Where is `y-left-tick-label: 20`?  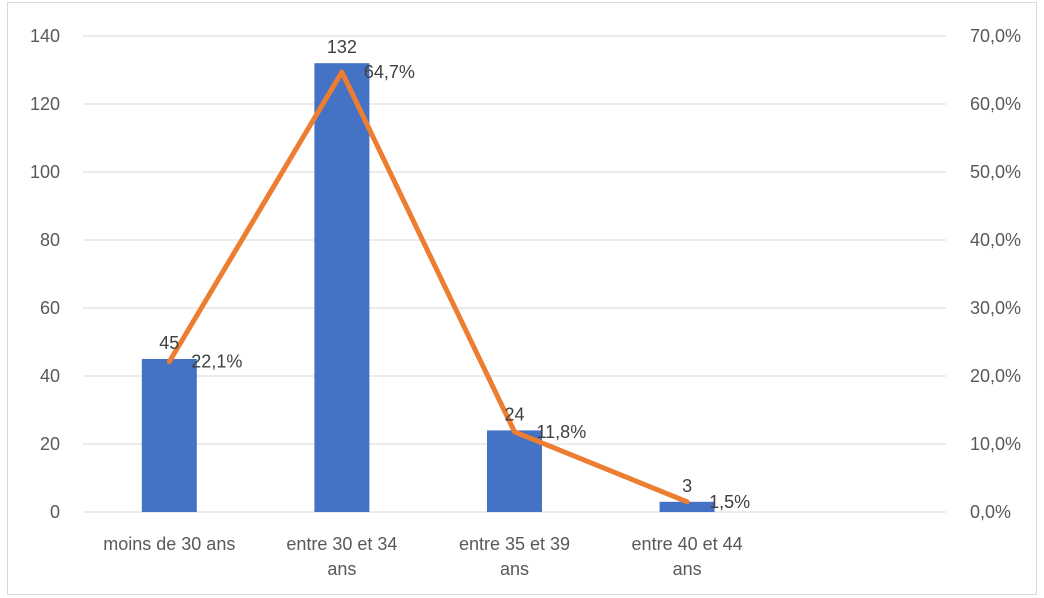 y-left-tick-label: 20 is located at coordinates (50, 444).